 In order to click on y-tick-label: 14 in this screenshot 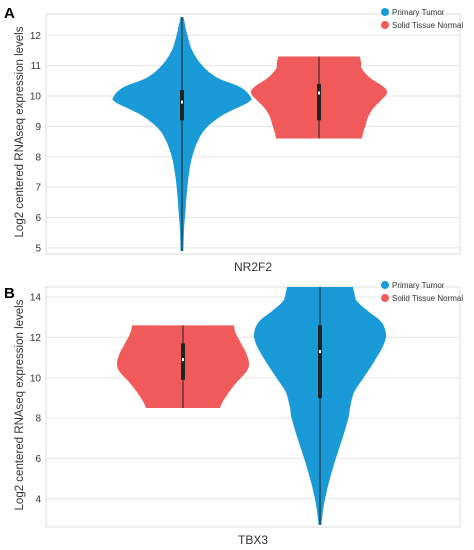, I will do `click(36, 298)`.